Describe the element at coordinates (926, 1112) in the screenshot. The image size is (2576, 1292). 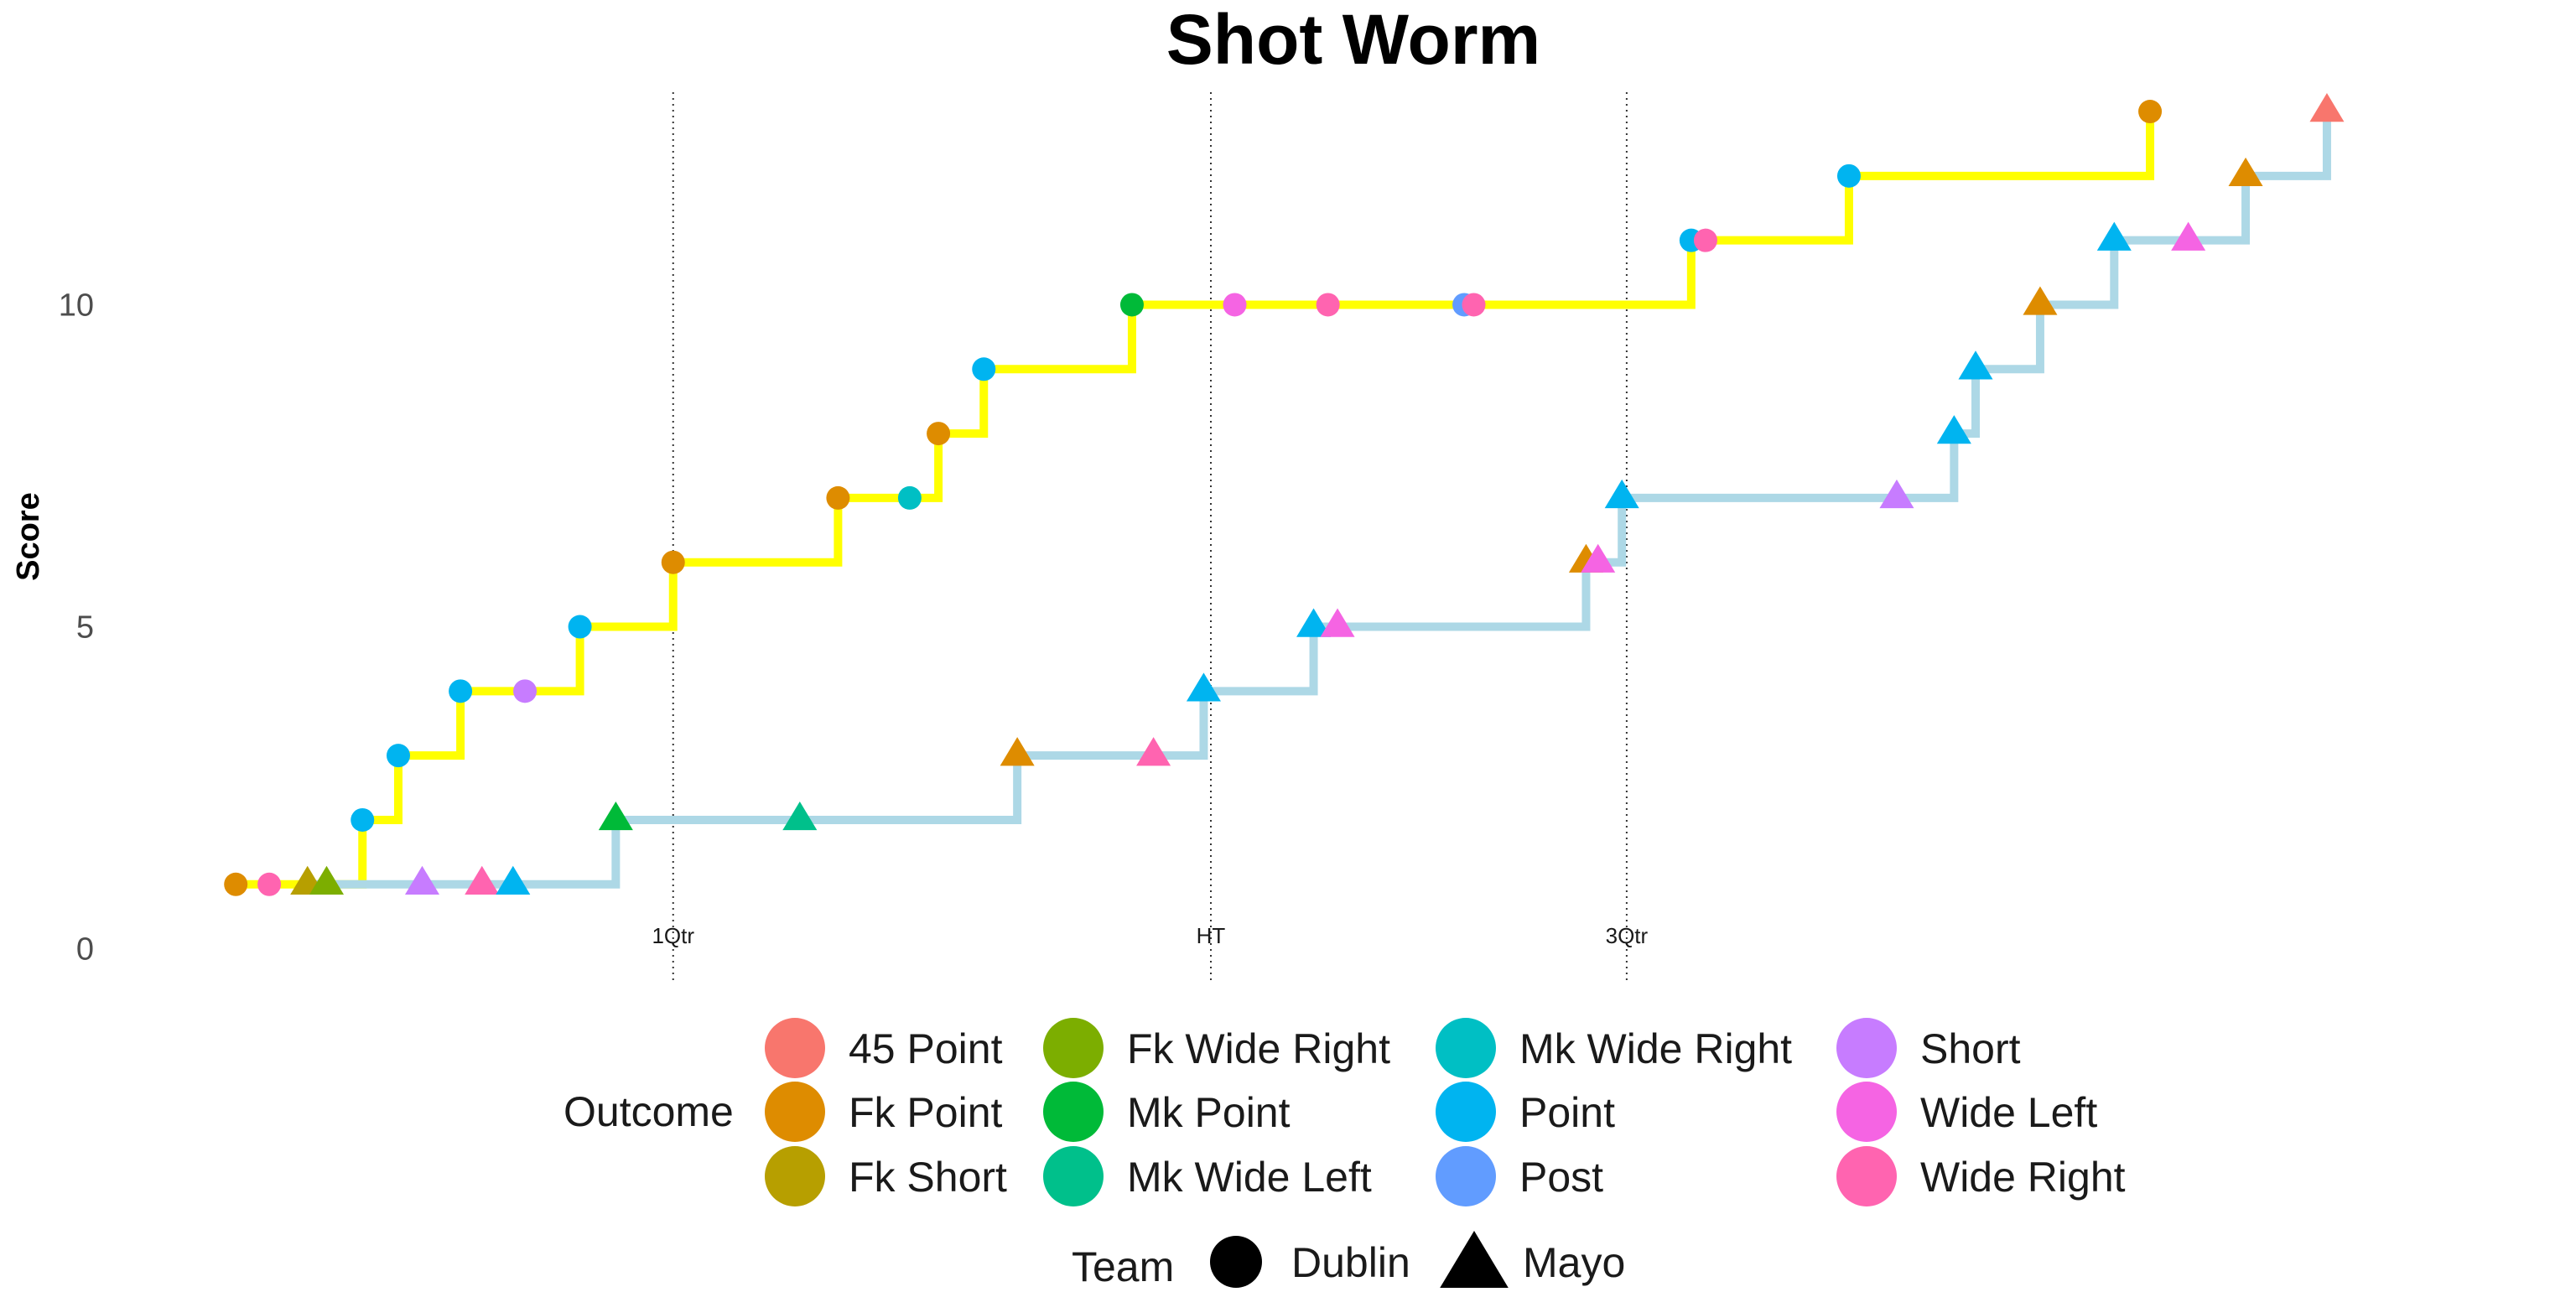
I see `legend-label-fk-point: Fk Point` at that location.